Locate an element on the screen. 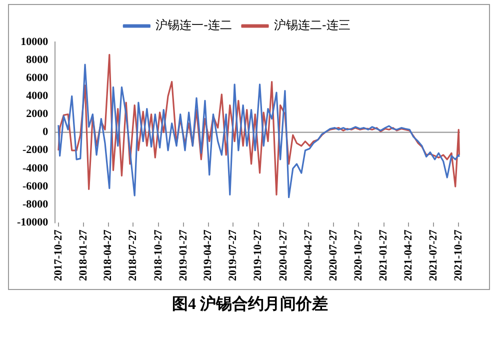  y-tick-label: -10000 is located at coordinates (32, 222).